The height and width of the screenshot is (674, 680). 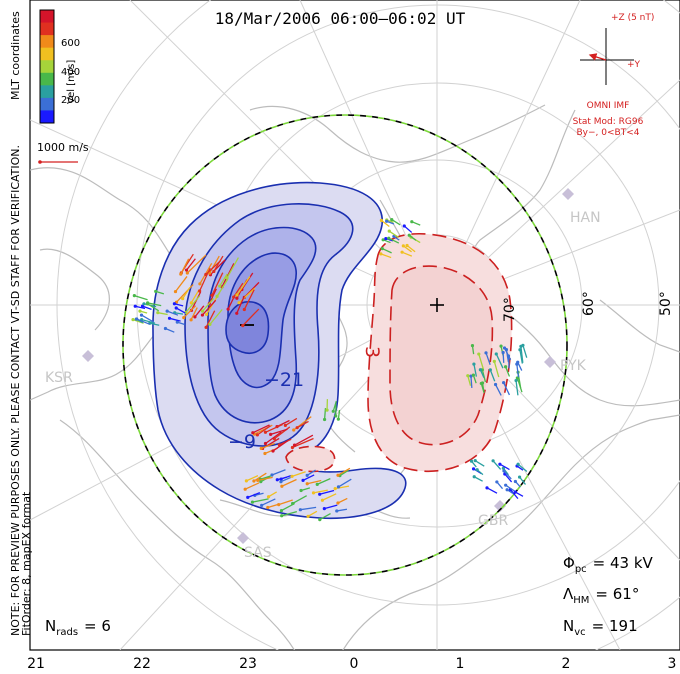 I want to click on station-label-han: HAN, so click(x=585, y=218).